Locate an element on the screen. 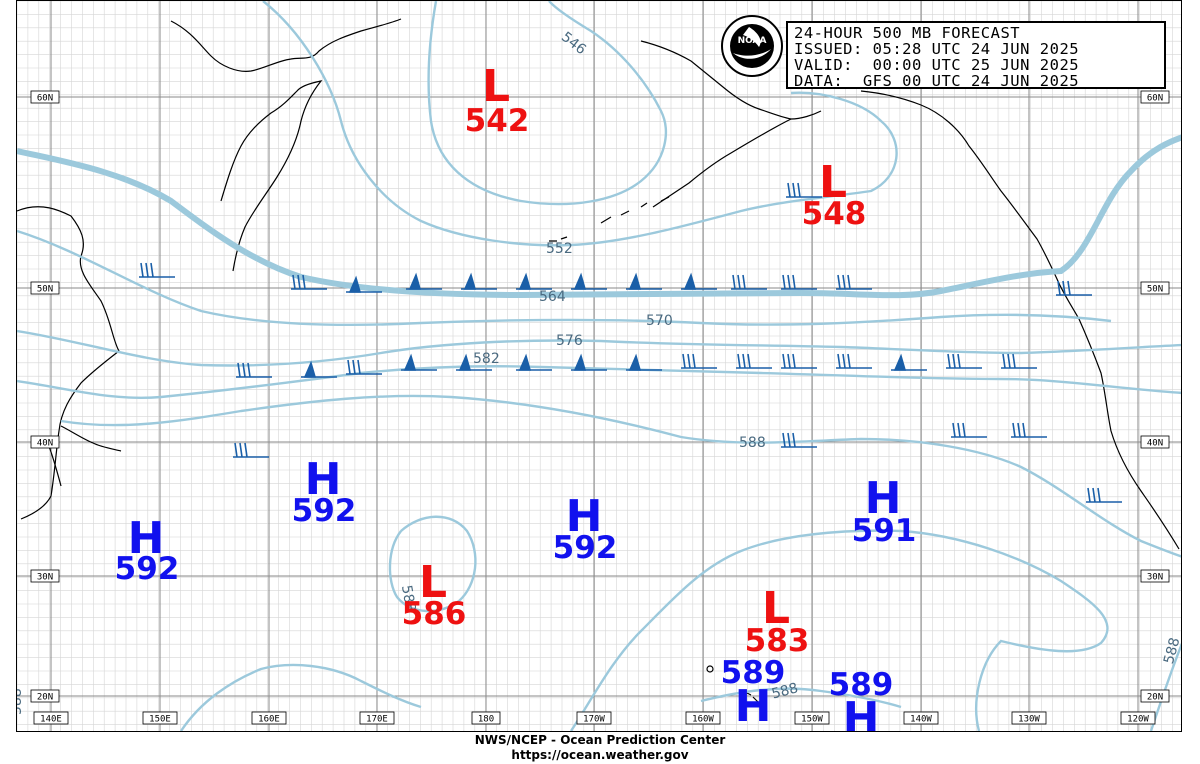  longitude-label: 120W is located at coordinates (1138, 718).